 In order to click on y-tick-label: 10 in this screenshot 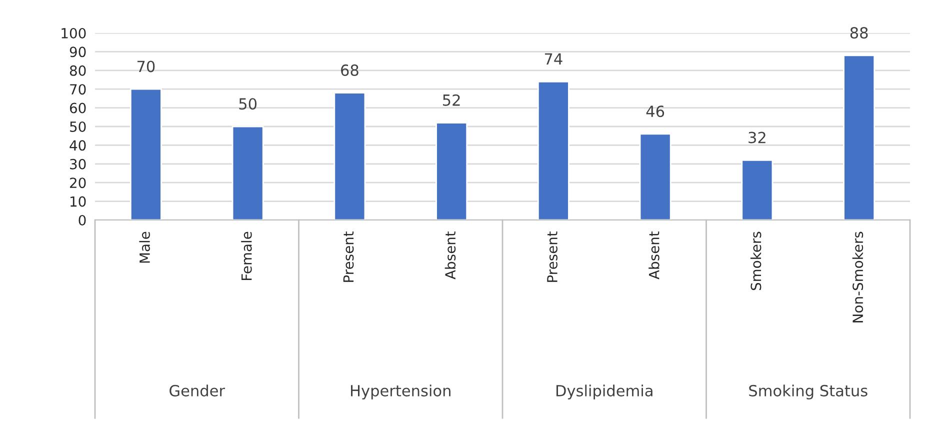, I will do `click(78, 201)`.